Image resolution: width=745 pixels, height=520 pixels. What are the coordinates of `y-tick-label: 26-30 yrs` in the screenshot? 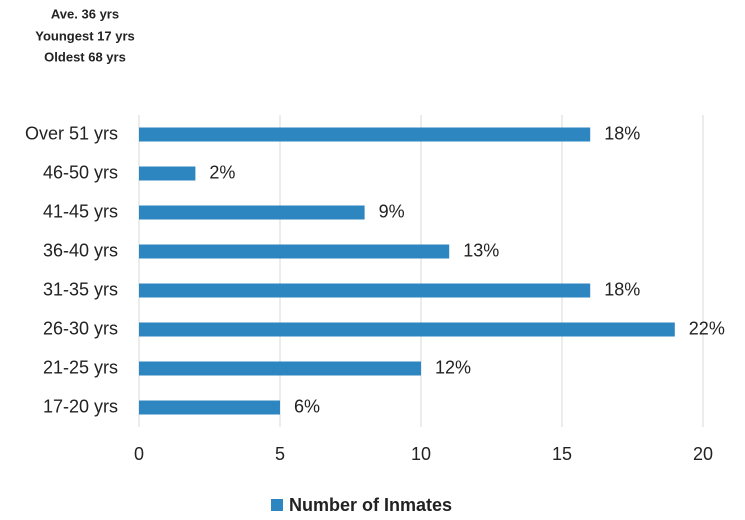 It's located at (80, 328).